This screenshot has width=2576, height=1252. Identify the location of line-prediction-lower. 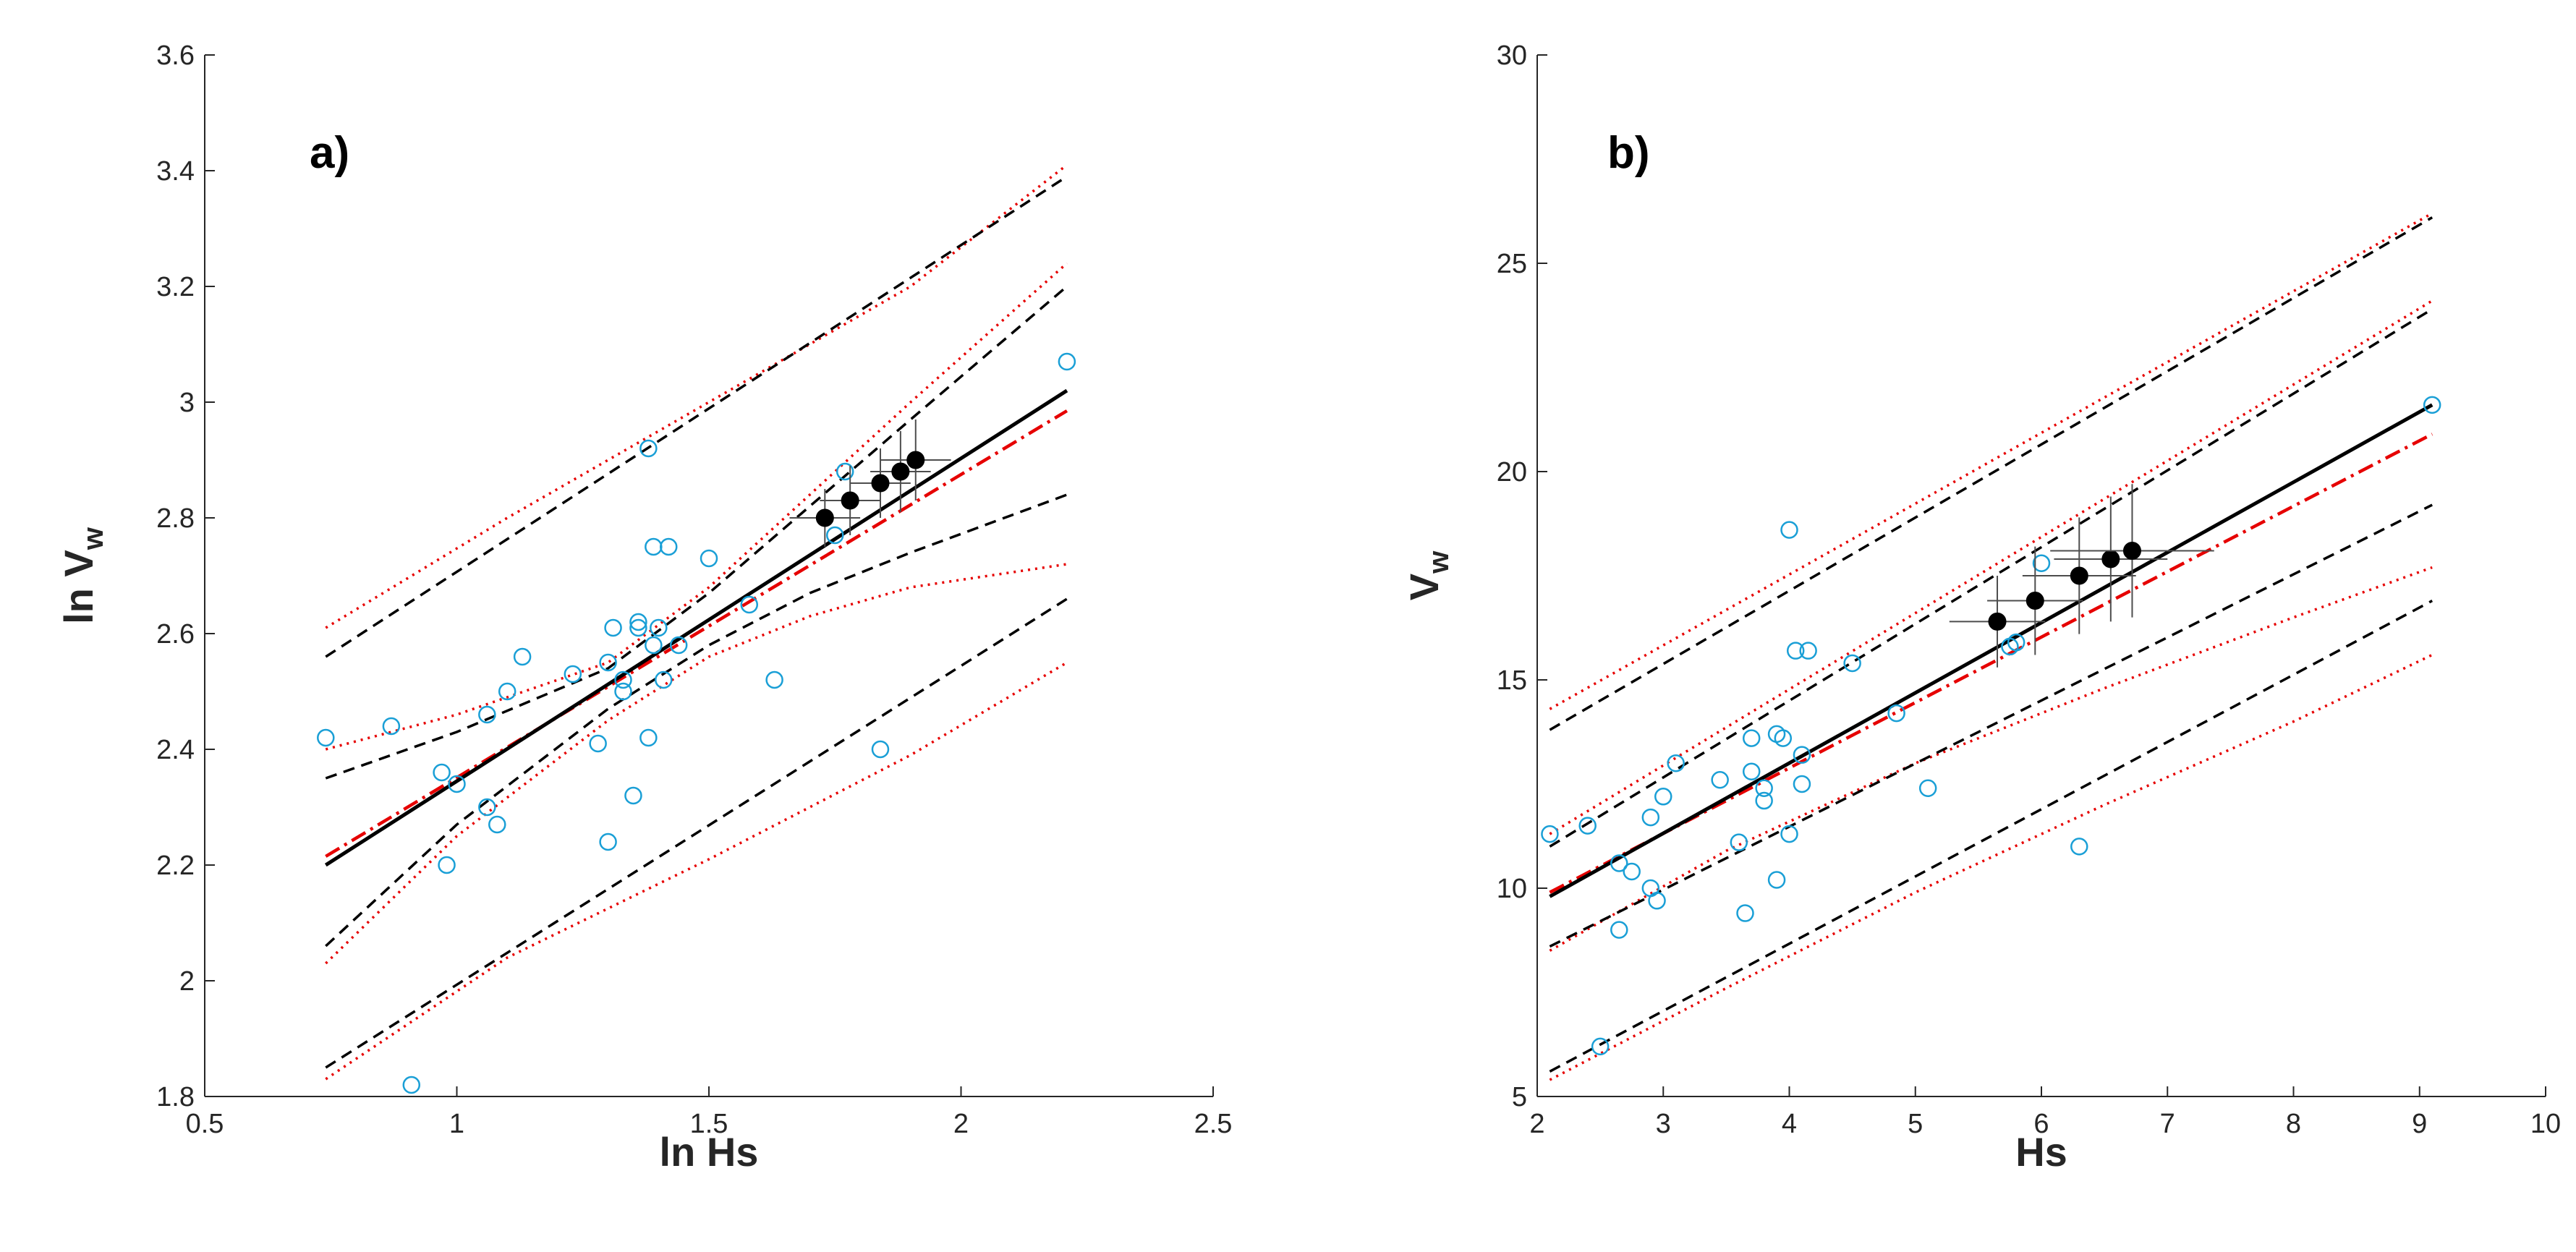
(1991, 836).